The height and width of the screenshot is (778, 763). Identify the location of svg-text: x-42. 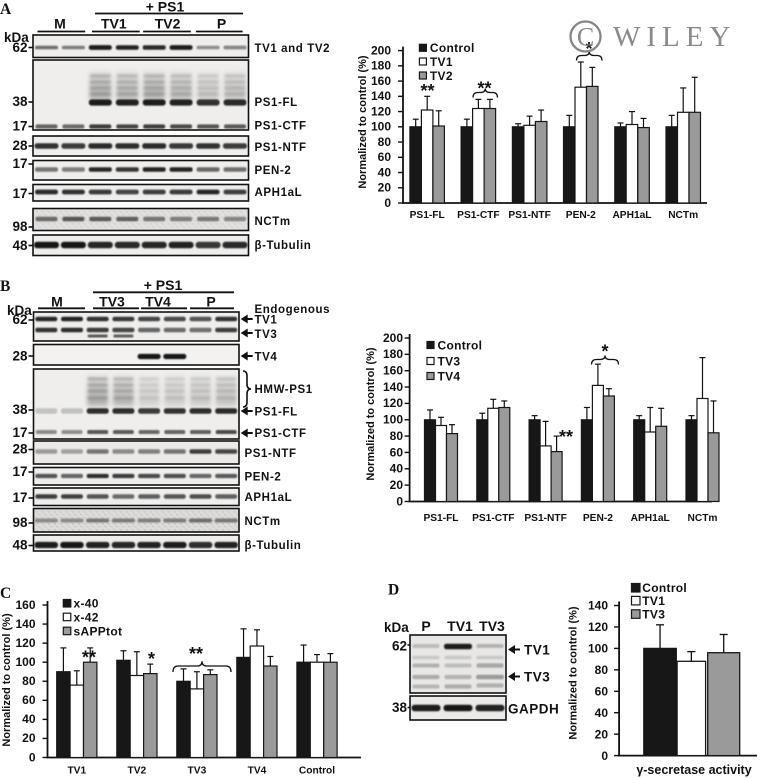
(86, 617).